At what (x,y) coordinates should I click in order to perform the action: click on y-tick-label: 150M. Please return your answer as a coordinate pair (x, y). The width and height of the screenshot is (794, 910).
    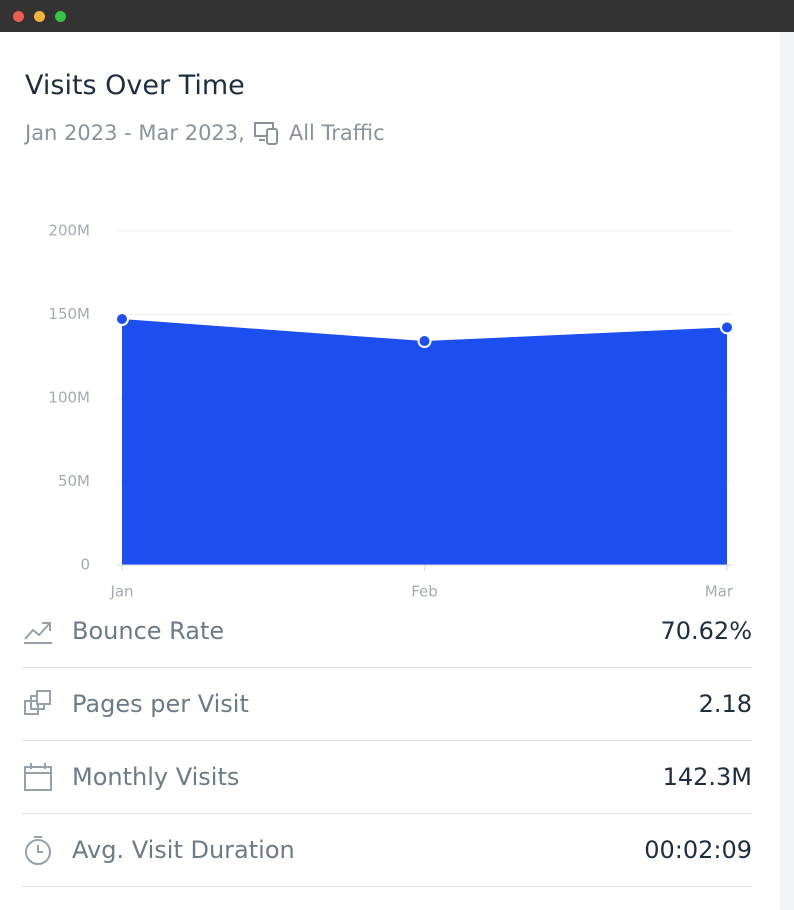
    Looking at the image, I should click on (69, 314).